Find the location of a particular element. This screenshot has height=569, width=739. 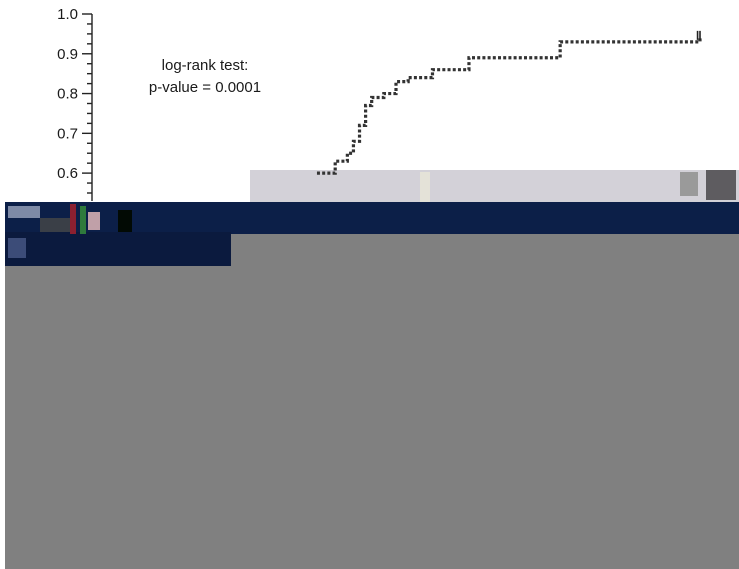

y-tick-label: 0.7 is located at coordinates (67, 133).